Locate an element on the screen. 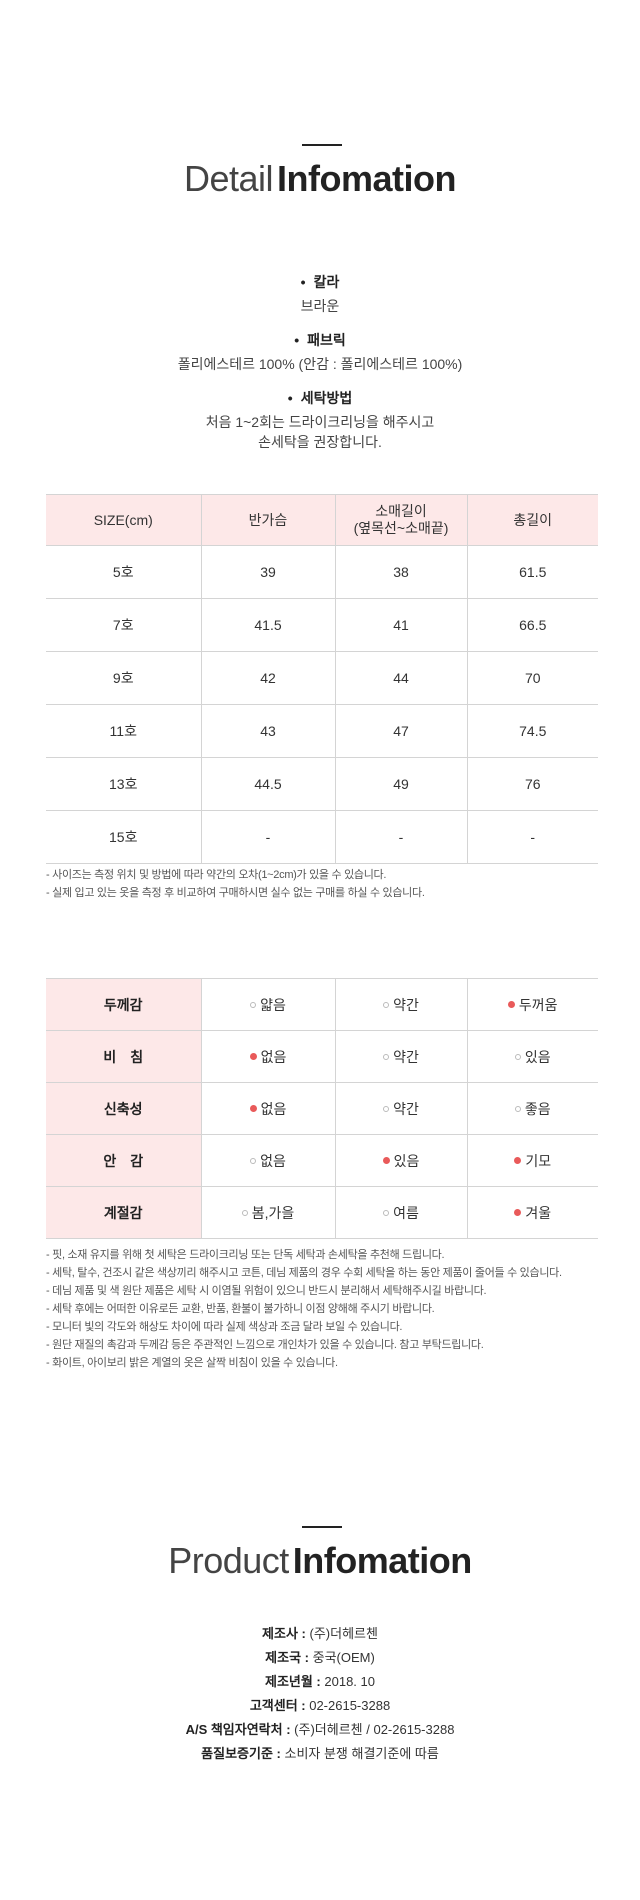 This screenshot has width=640, height=1900. size-cell: 7호 is located at coordinates (124, 625).